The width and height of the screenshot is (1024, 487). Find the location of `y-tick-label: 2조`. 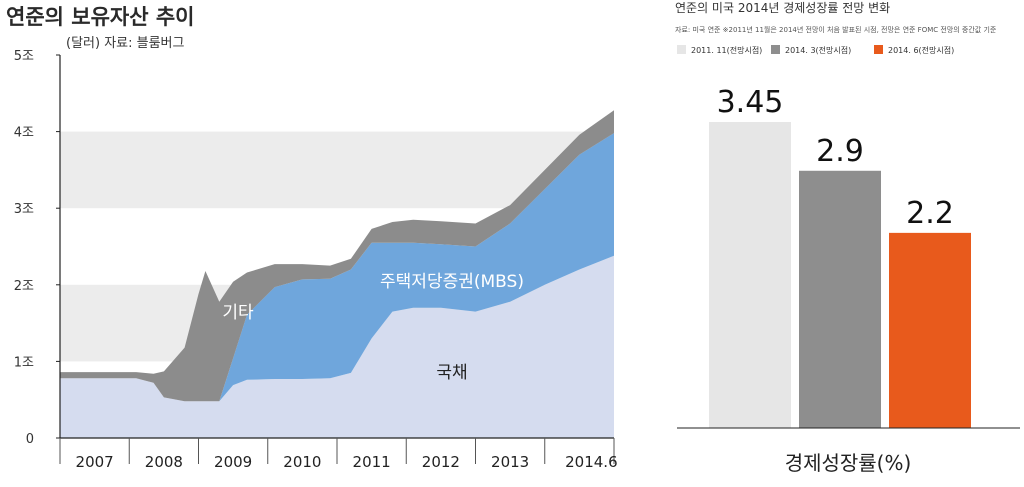

y-tick-label: 2조 is located at coordinates (24, 286).